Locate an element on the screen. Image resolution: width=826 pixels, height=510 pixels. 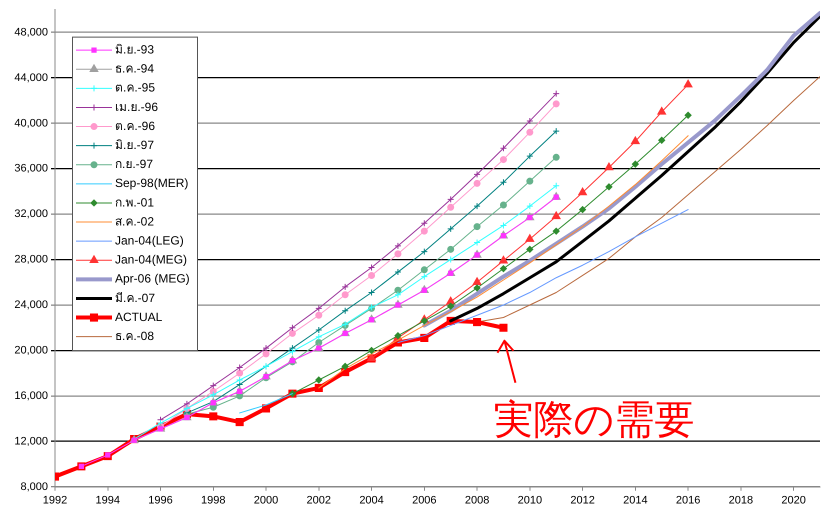
x-tick-label: 2002 is located at coordinates (319, 500).